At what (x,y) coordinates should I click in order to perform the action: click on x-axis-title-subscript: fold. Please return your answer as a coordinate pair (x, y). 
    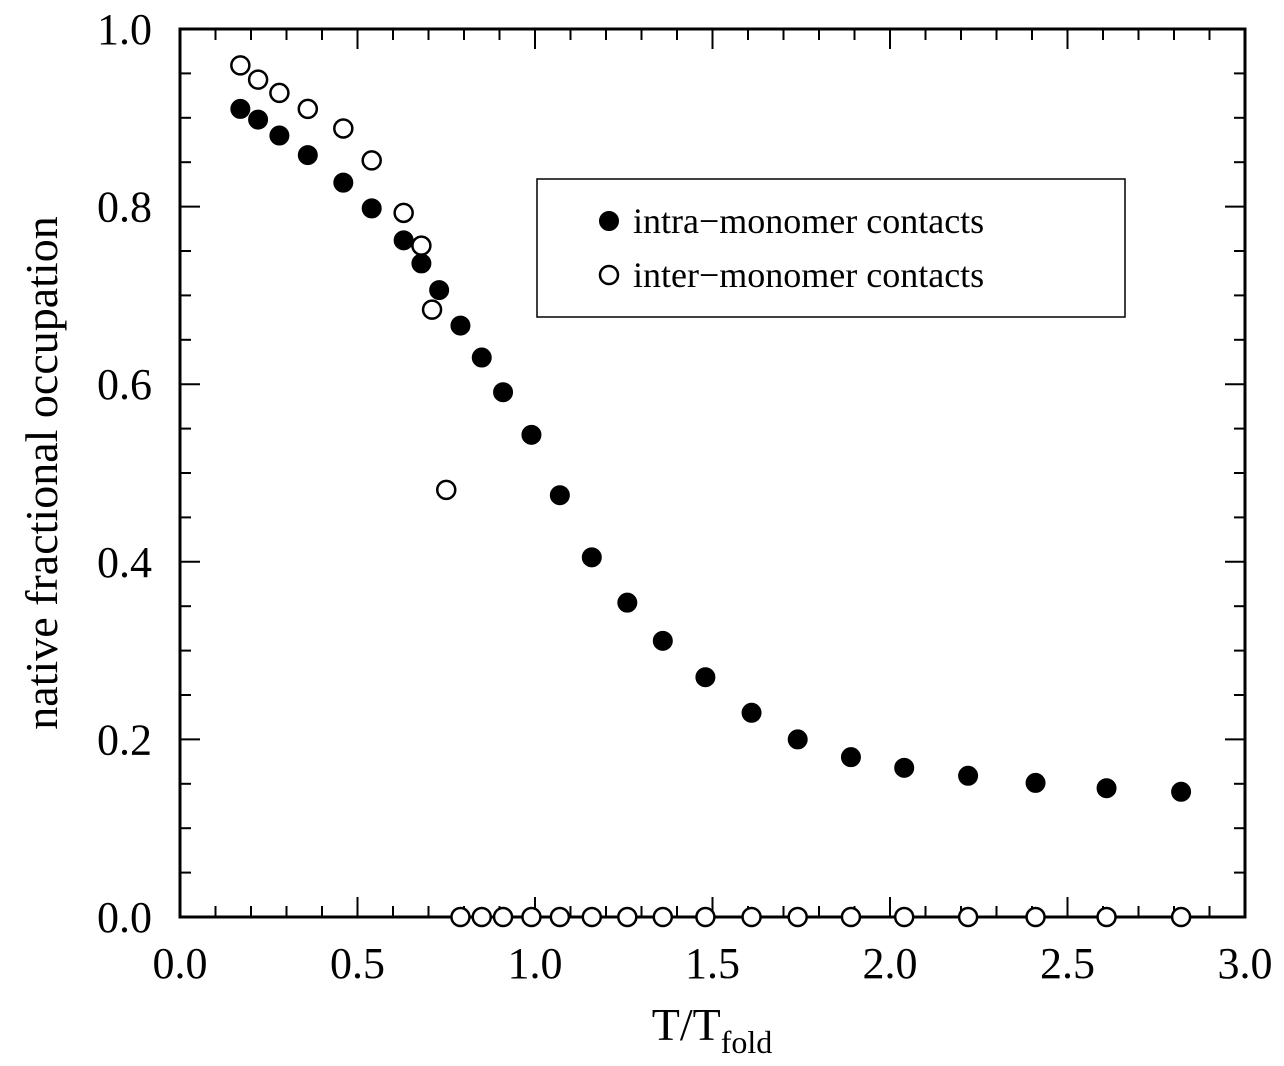
    Looking at the image, I should click on (747, 1042).